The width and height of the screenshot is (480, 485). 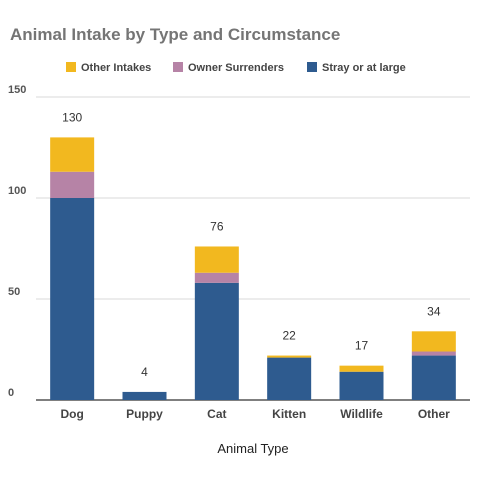 What do you see at coordinates (116, 68) in the screenshot?
I see `legend-label: Other Intakes` at bounding box center [116, 68].